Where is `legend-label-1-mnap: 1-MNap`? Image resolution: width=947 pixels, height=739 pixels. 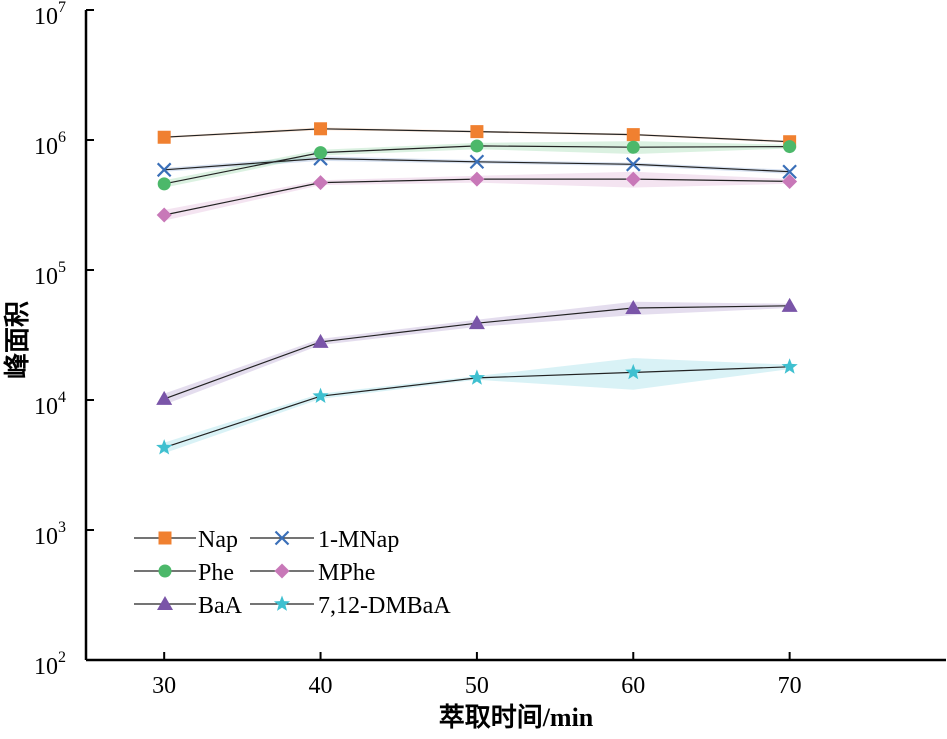
legend-label-1-mnap: 1-MNap is located at coordinates (358, 540).